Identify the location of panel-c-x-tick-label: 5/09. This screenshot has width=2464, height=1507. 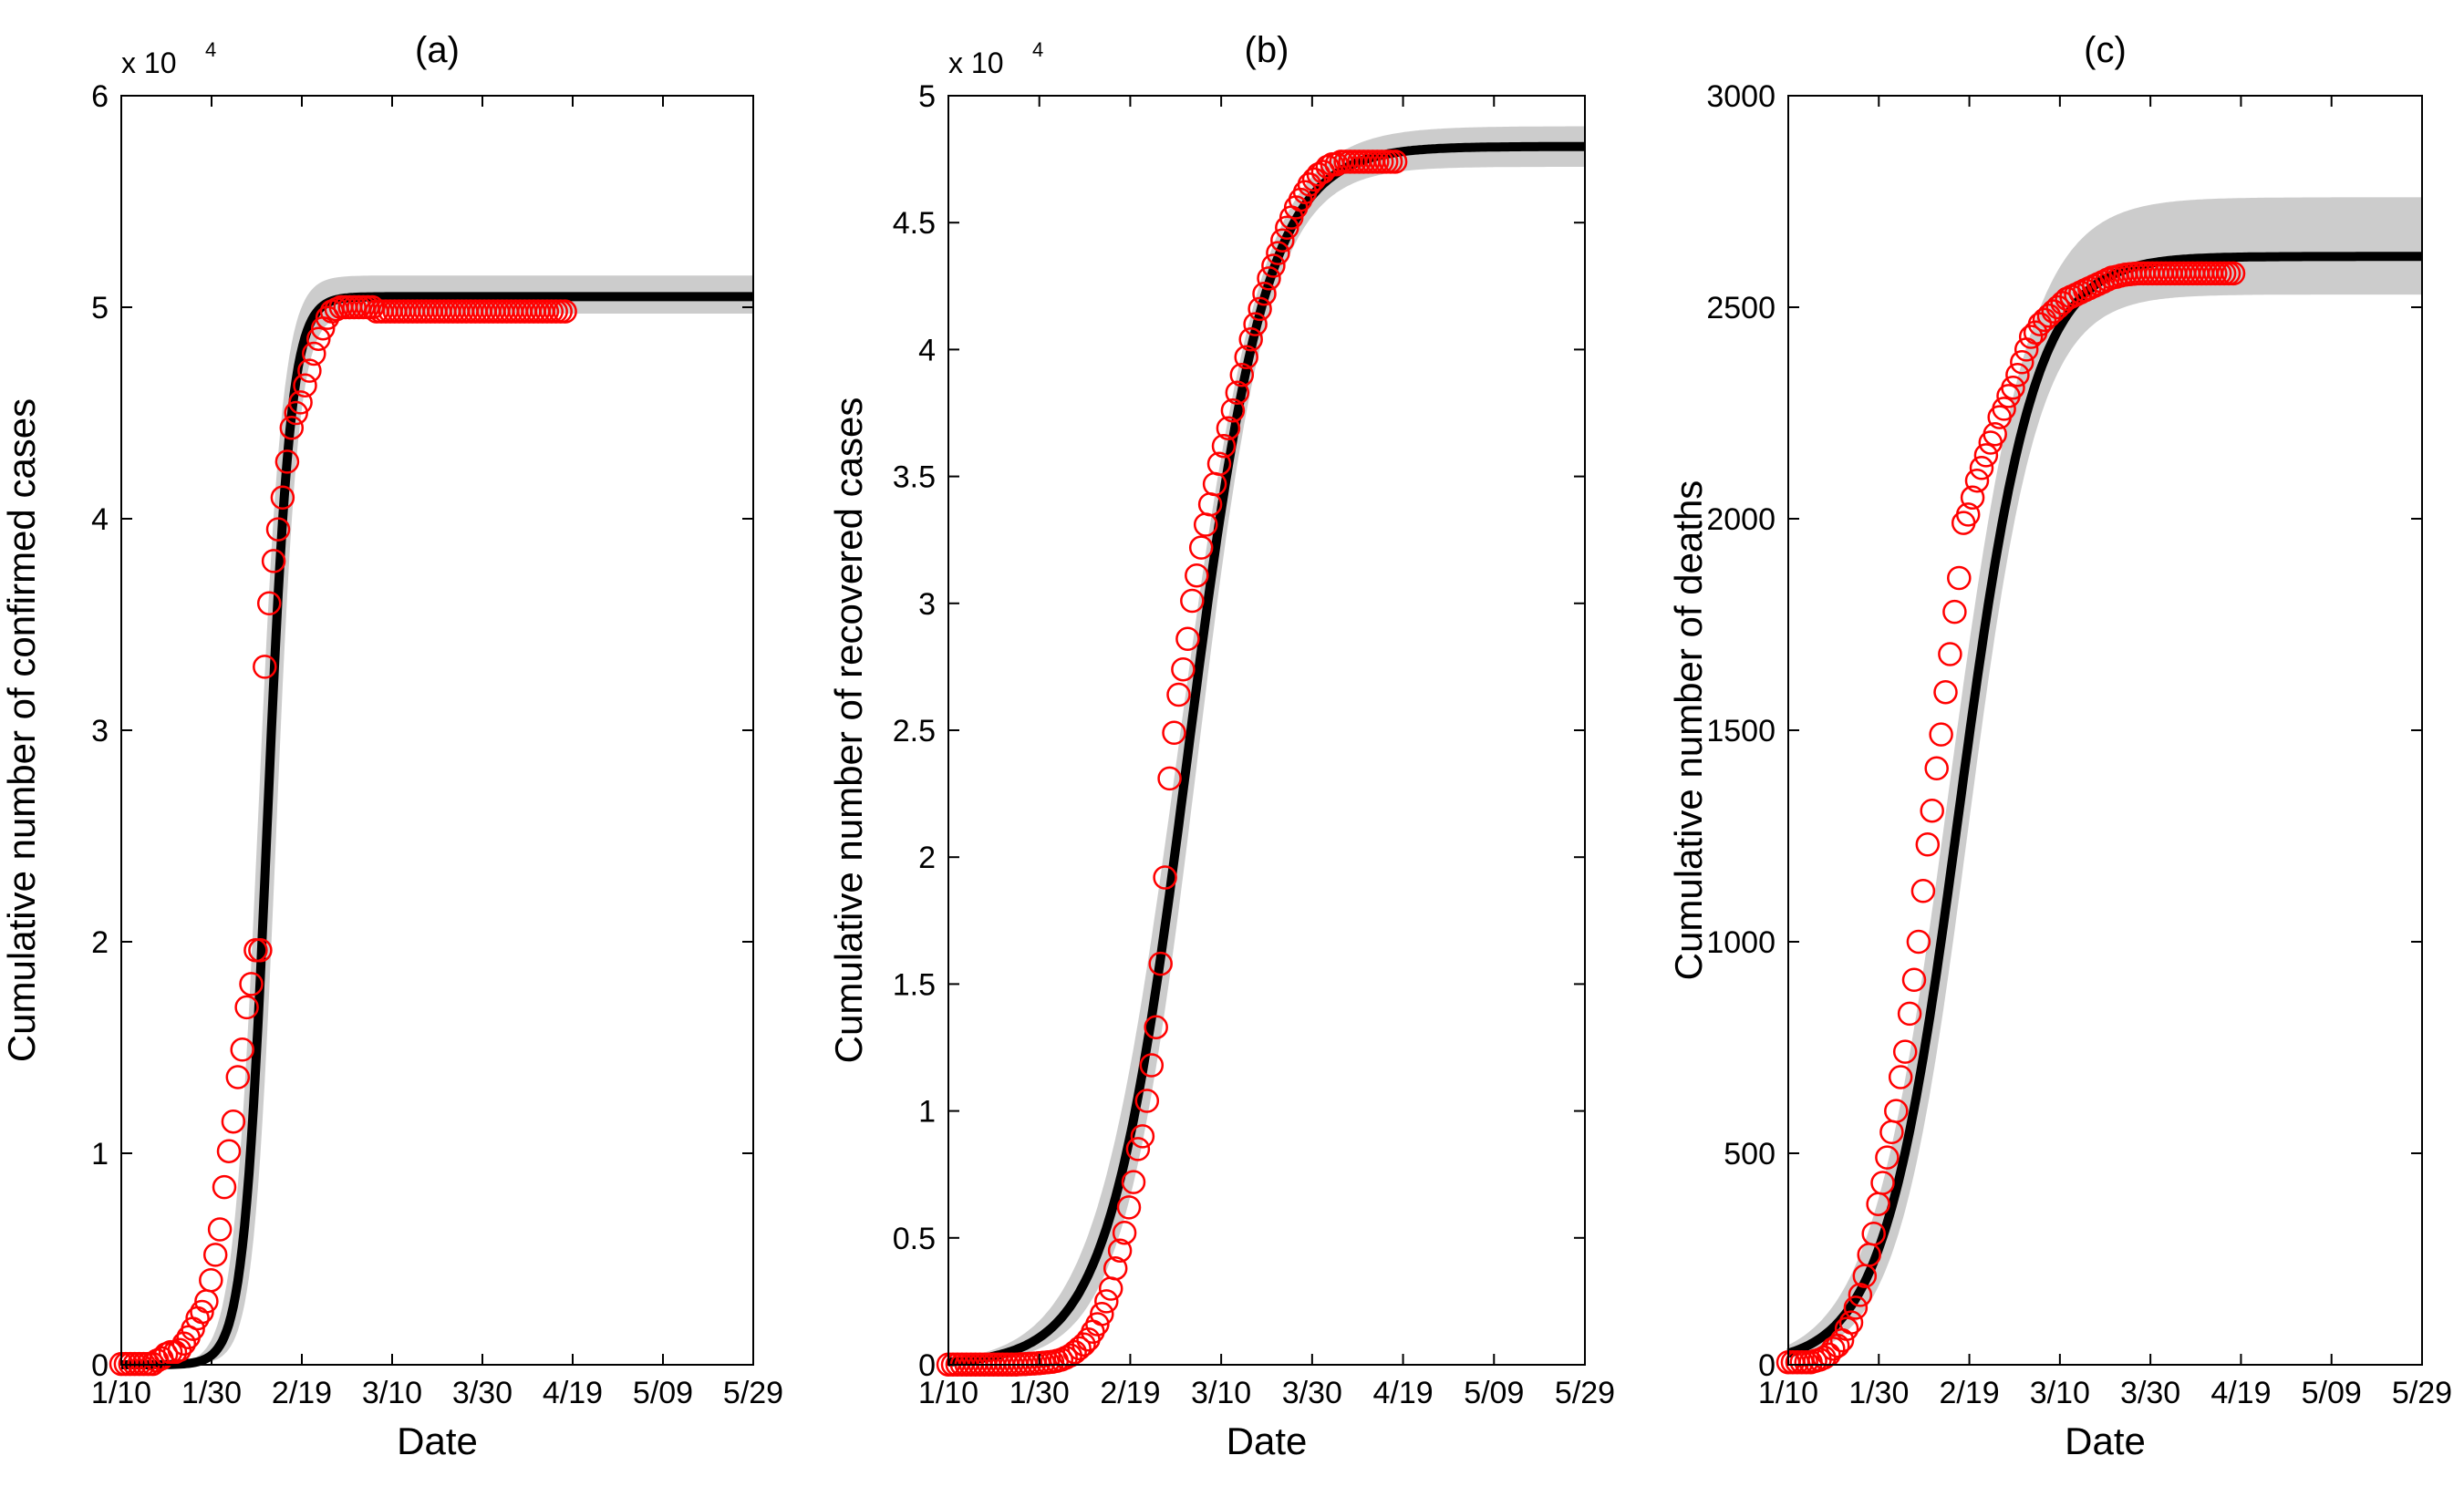
(2332, 1393).